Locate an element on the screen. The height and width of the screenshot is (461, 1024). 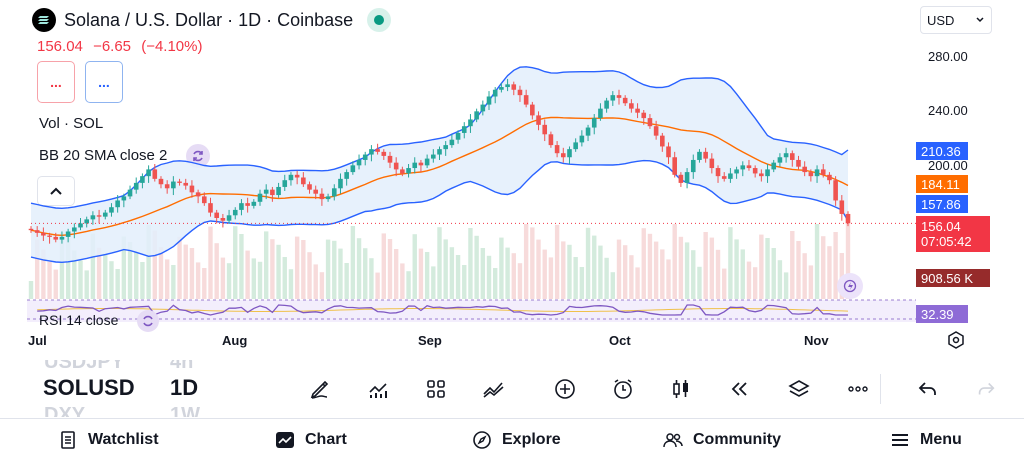
x-label-oct: Oct is located at coordinates (620, 340).